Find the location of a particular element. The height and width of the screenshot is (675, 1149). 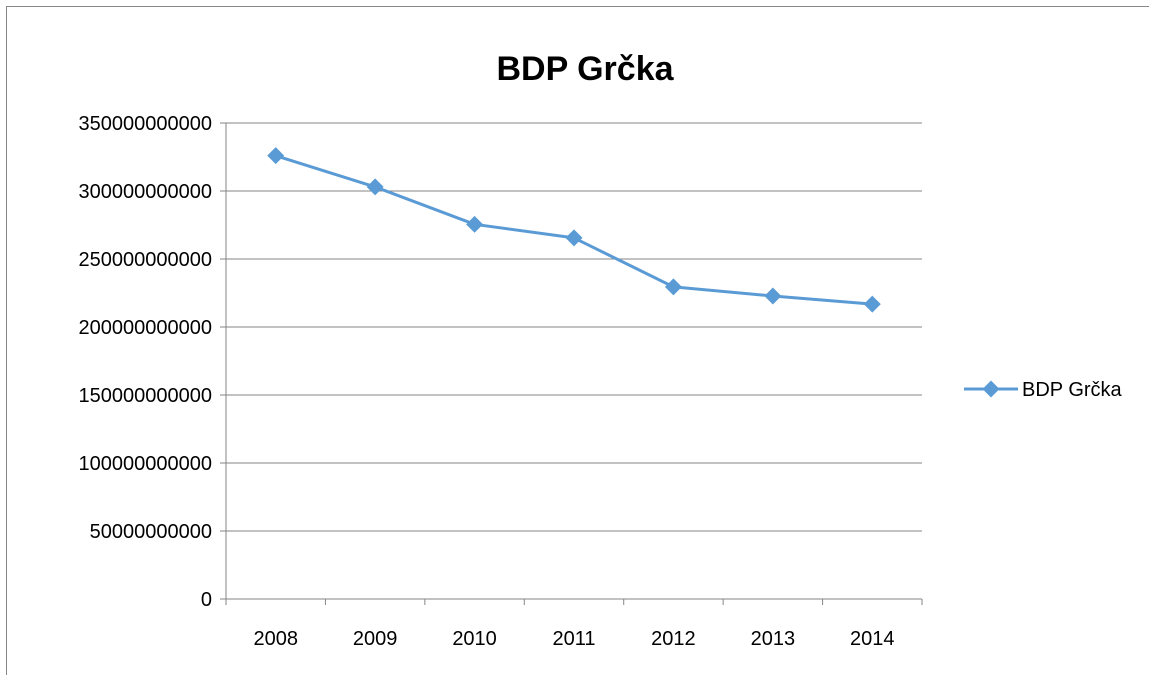

x-tick-label: 2010 is located at coordinates (474, 639).